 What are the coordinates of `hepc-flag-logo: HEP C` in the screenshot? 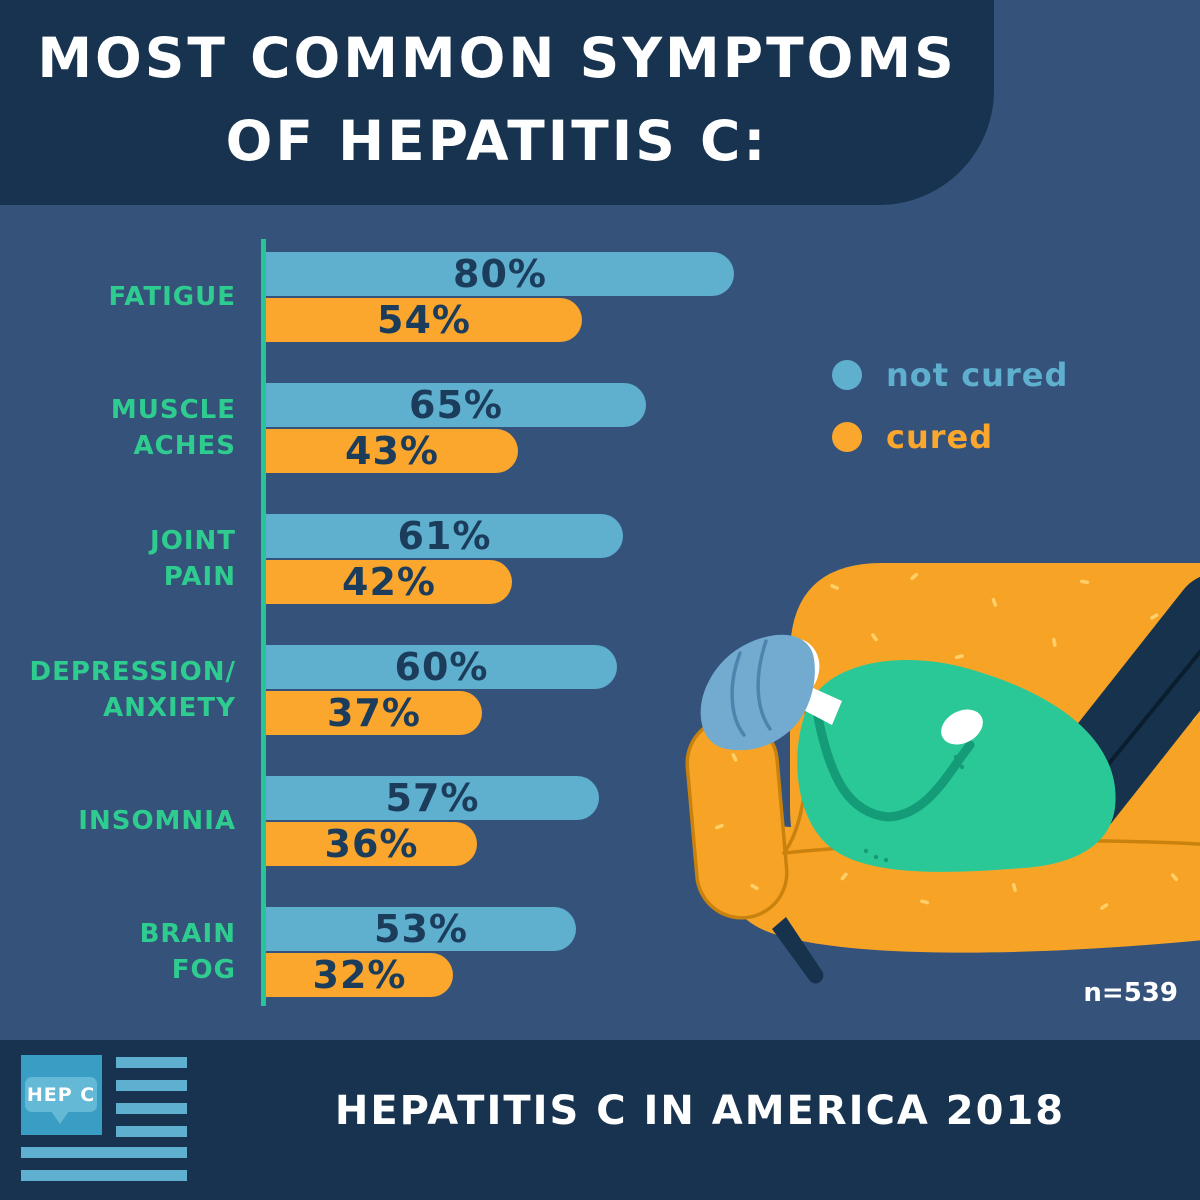 It's located at (106, 1120).